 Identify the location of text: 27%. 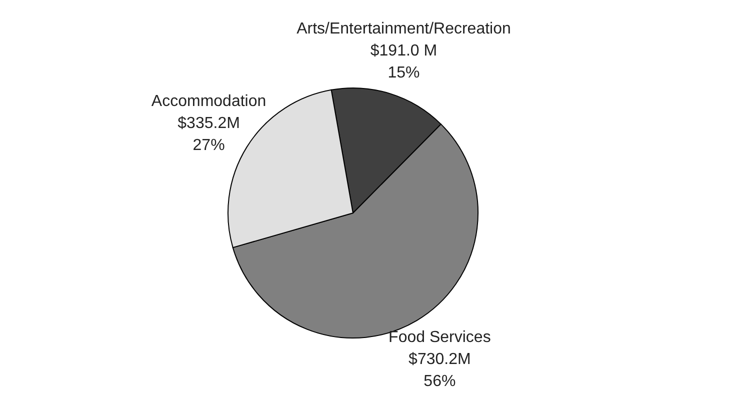
(208, 145).